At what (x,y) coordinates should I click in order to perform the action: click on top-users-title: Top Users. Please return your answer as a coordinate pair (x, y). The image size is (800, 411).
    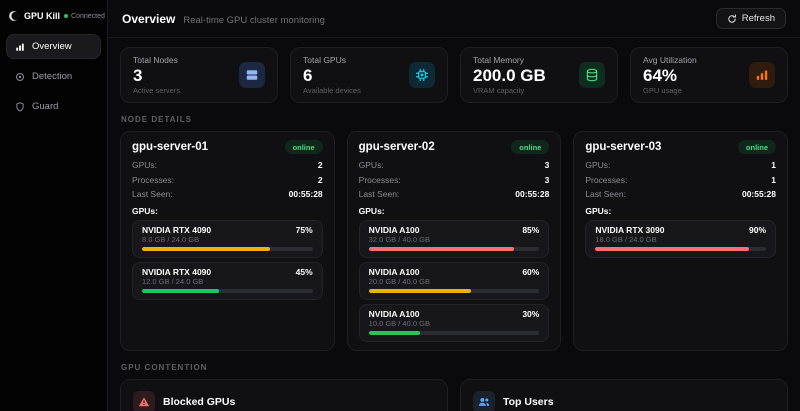
    Looking at the image, I should click on (528, 402).